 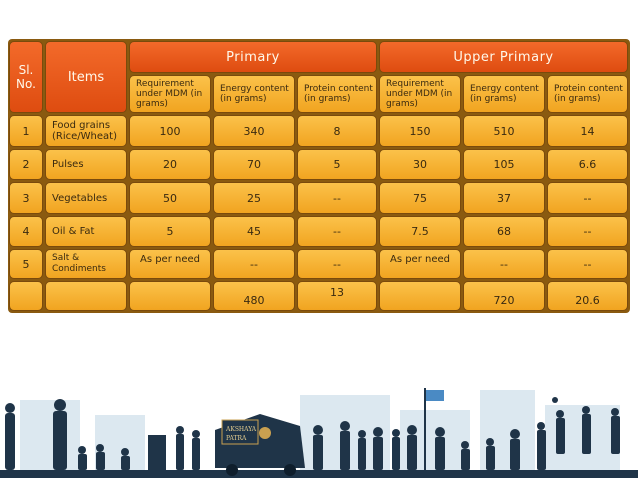 I want to click on totals-upper-req, so click(x=420, y=296).